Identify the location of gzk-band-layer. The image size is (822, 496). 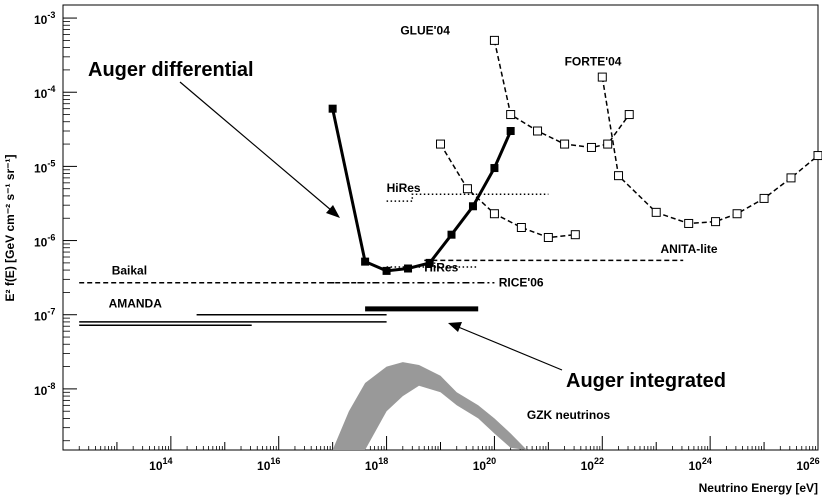
(429, 406).